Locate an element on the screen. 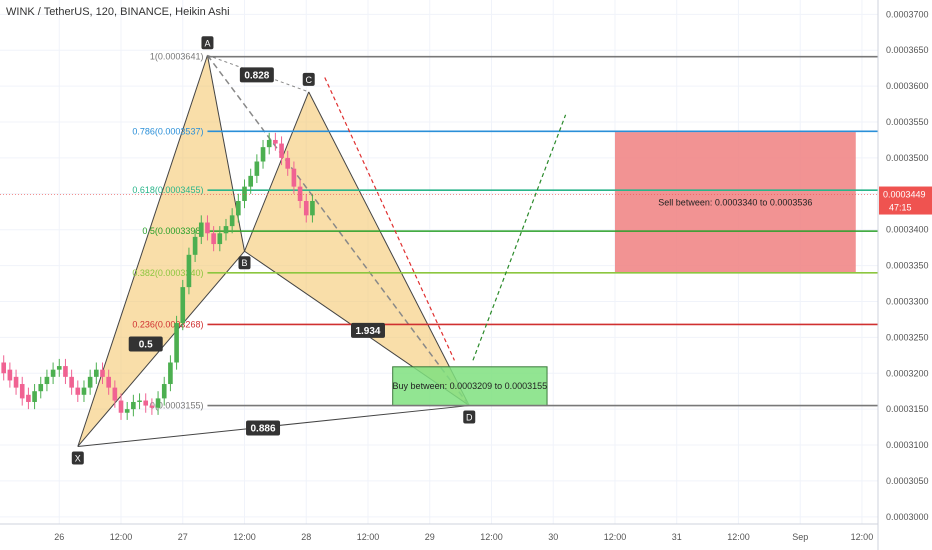  pattern-triangle-bcd is located at coordinates (357, 248).